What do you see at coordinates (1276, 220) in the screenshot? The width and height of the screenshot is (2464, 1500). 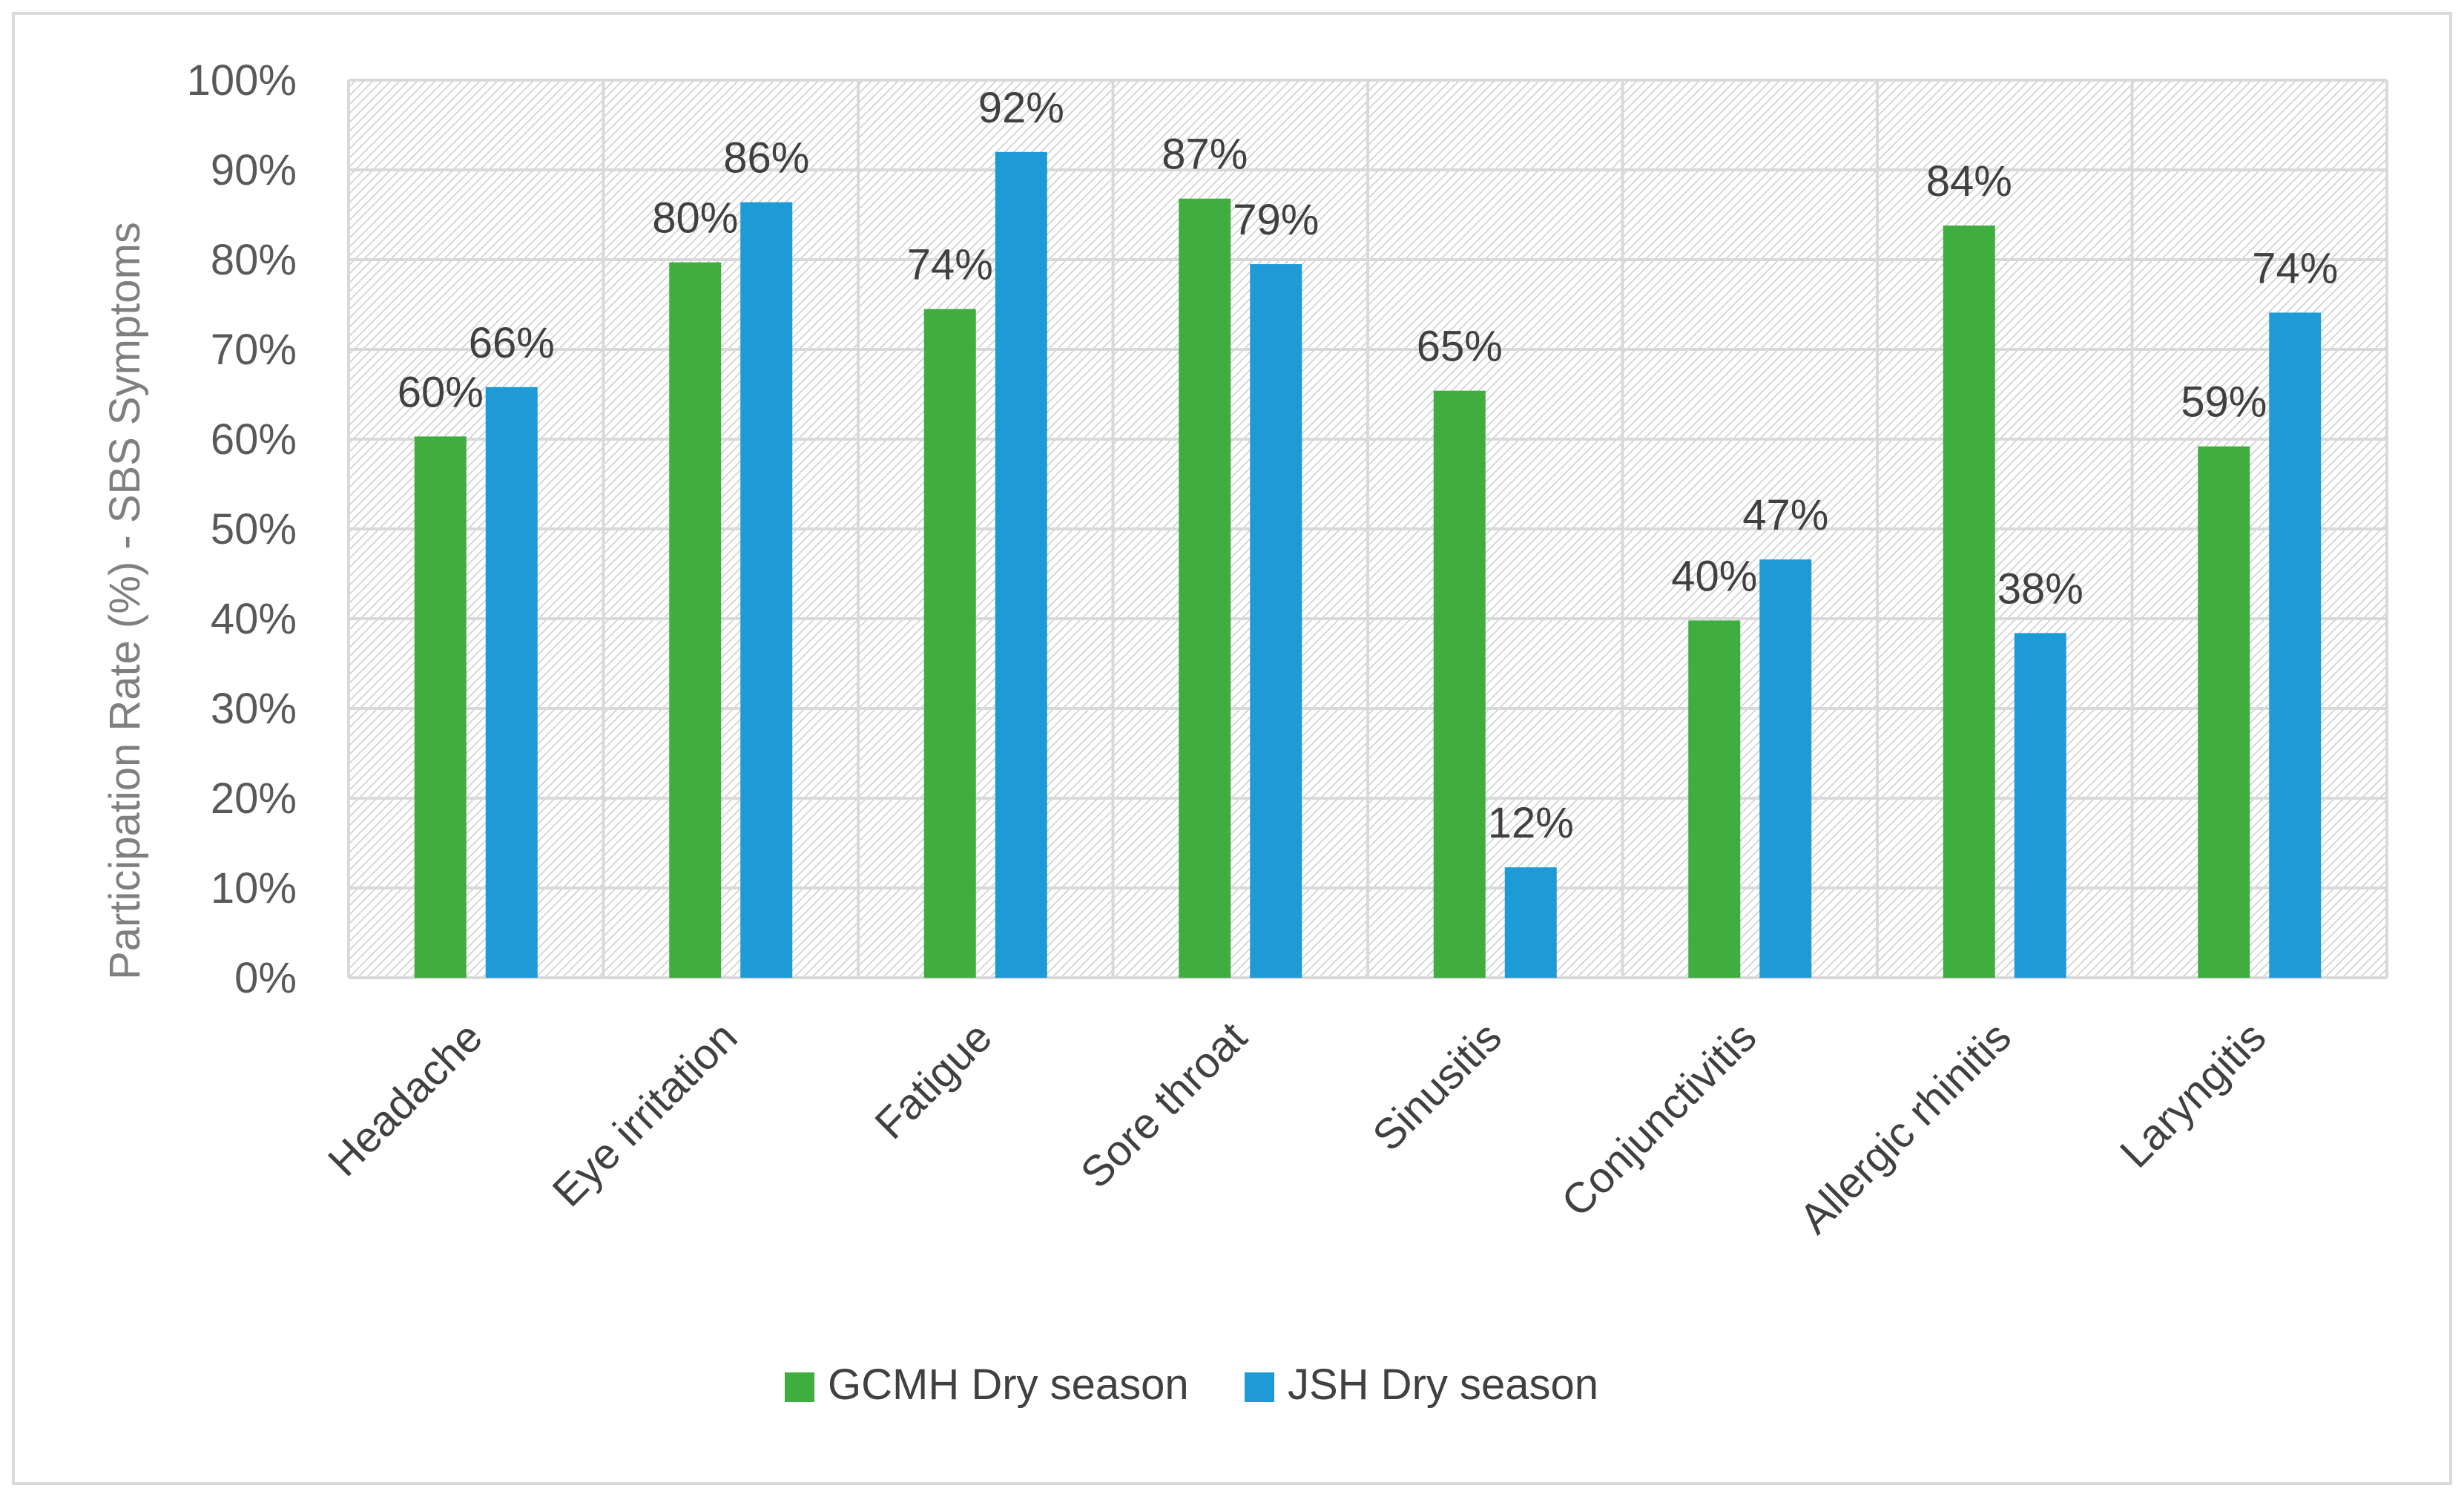 I see `data-label: 79%` at bounding box center [1276, 220].